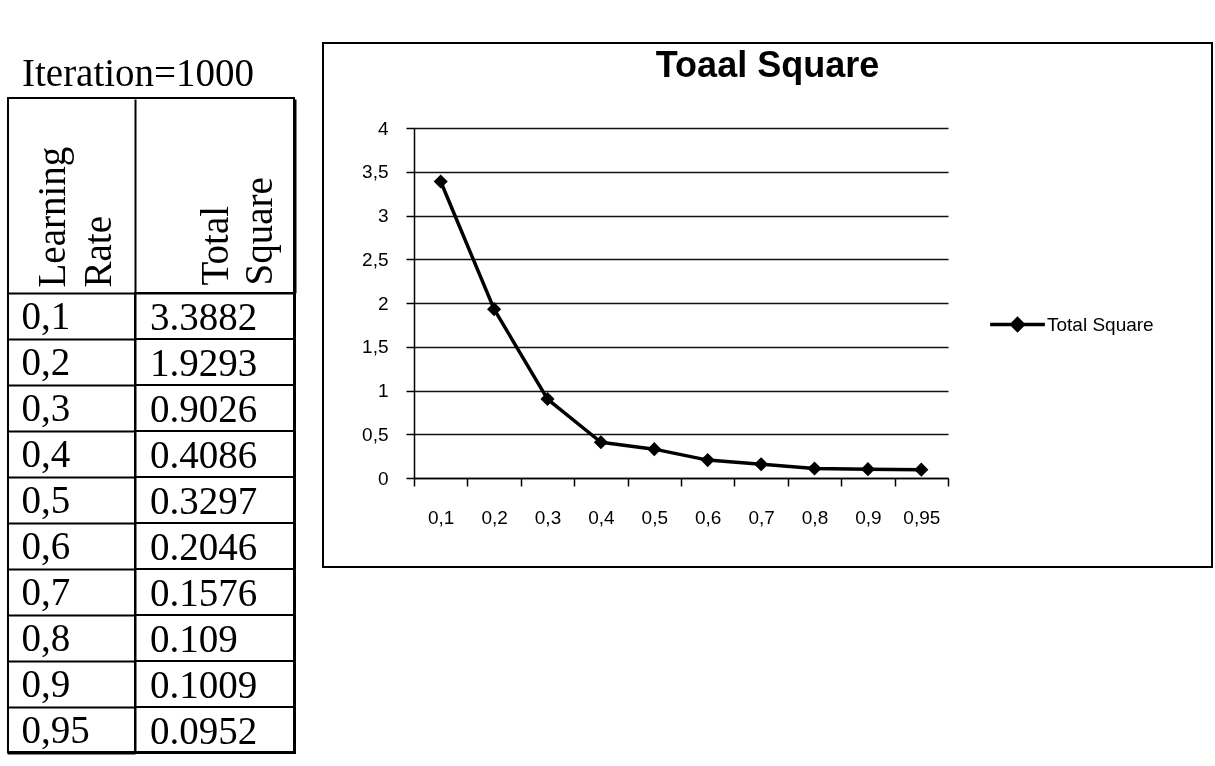  I want to click on legend-label: Total Square, so click(1100, 324).